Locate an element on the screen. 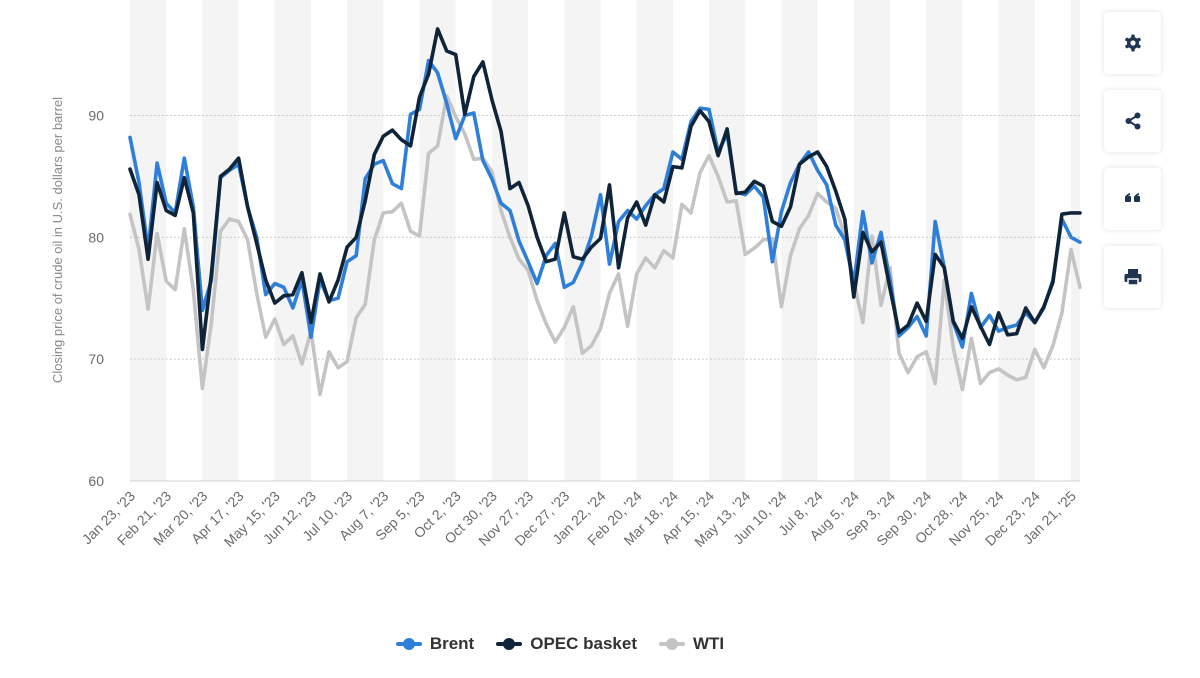  legend-swatch-brent is located at coordinates (408, 644).